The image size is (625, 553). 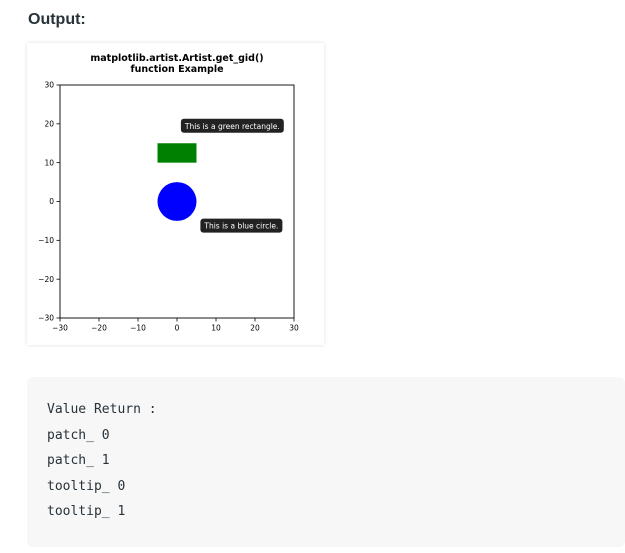 I want to click on blue-circle-patch, so click(x=177, y=201).